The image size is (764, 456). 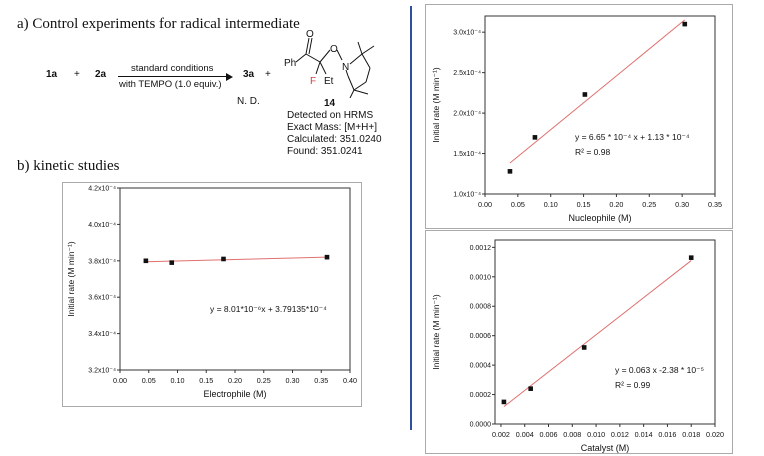 What do you see at coordinates (481, 366) in the screenshot?
I see `y-tick-label: 0.0004` at bounding box center [481, 366].